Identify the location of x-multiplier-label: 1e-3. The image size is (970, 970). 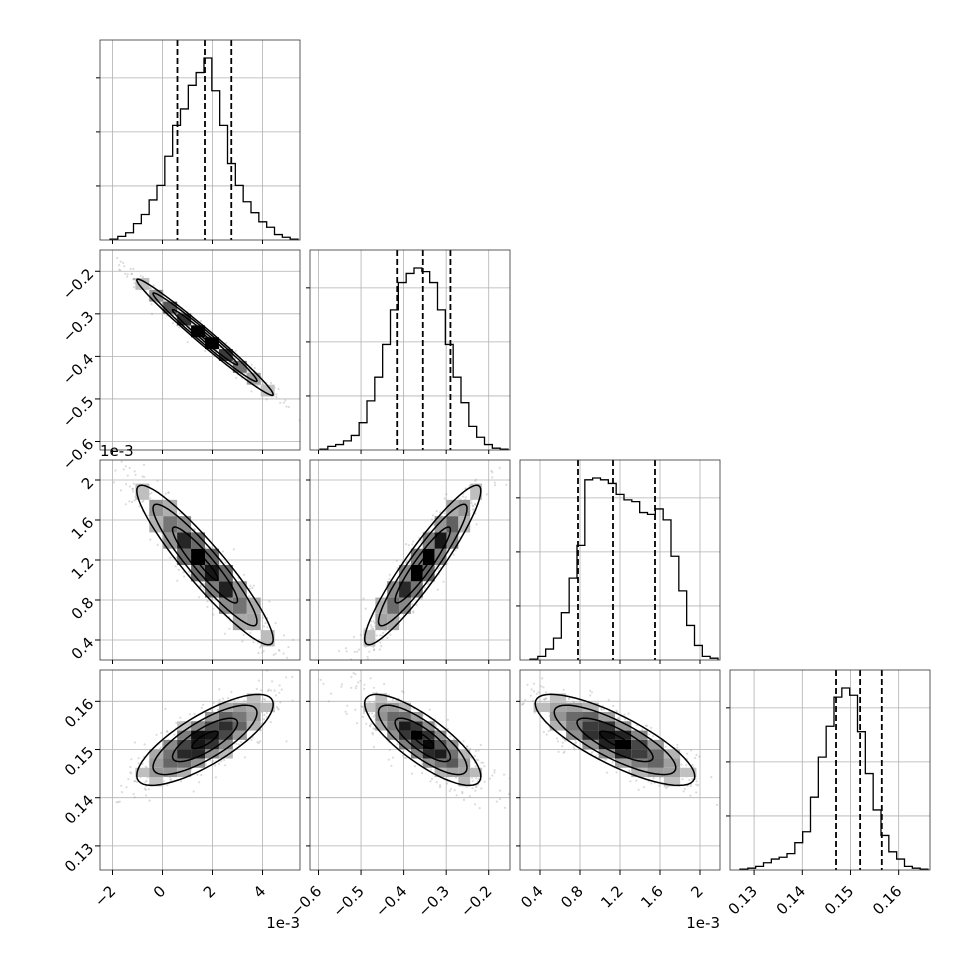
(703, 923).